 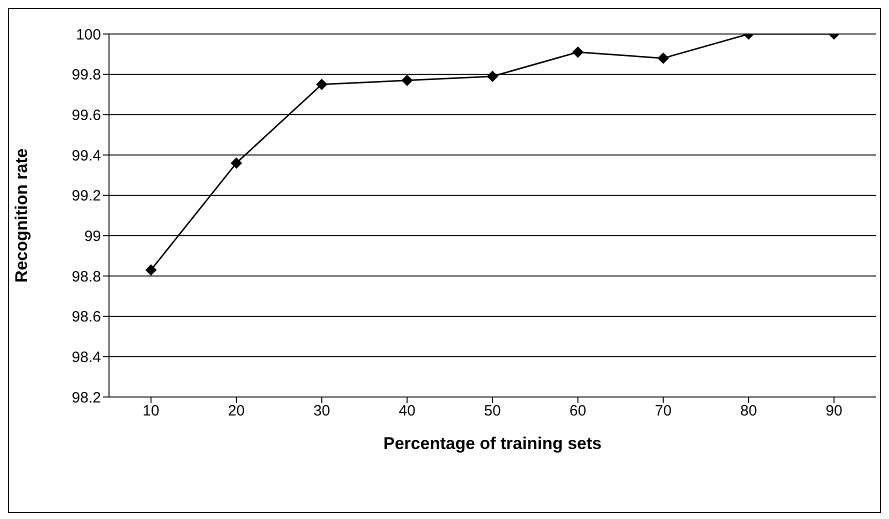 What do you see at coordinates (86, 277) in the screenshot?
I see `y-tick-label: 98.8` at bounding box center [86, 277].